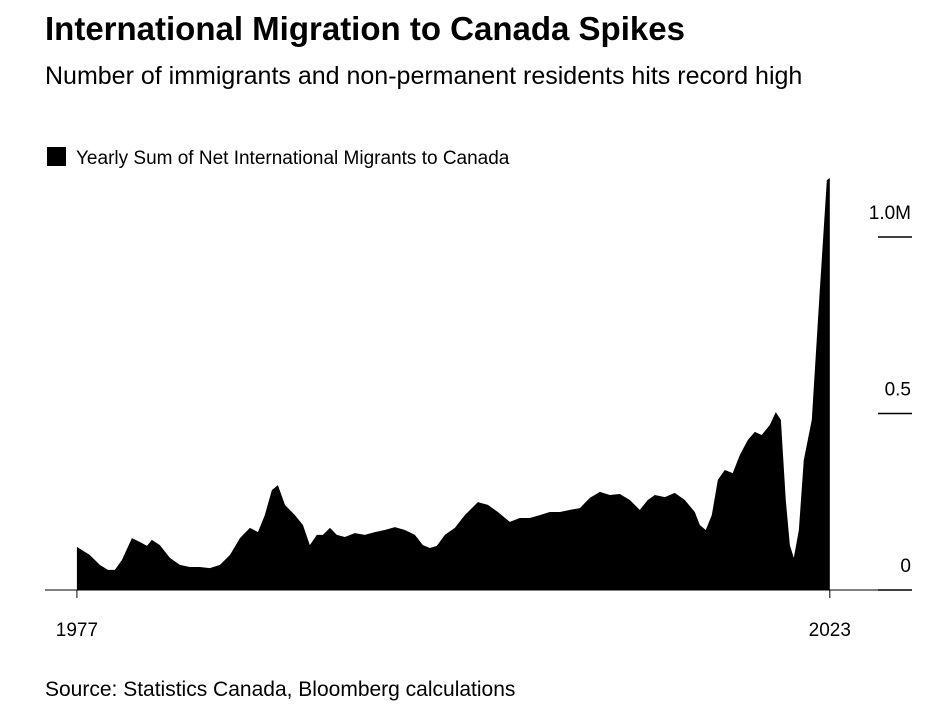 The width and height of the screenshot is (941, 728). I want to click on legend-swatch, so click(56, 156).